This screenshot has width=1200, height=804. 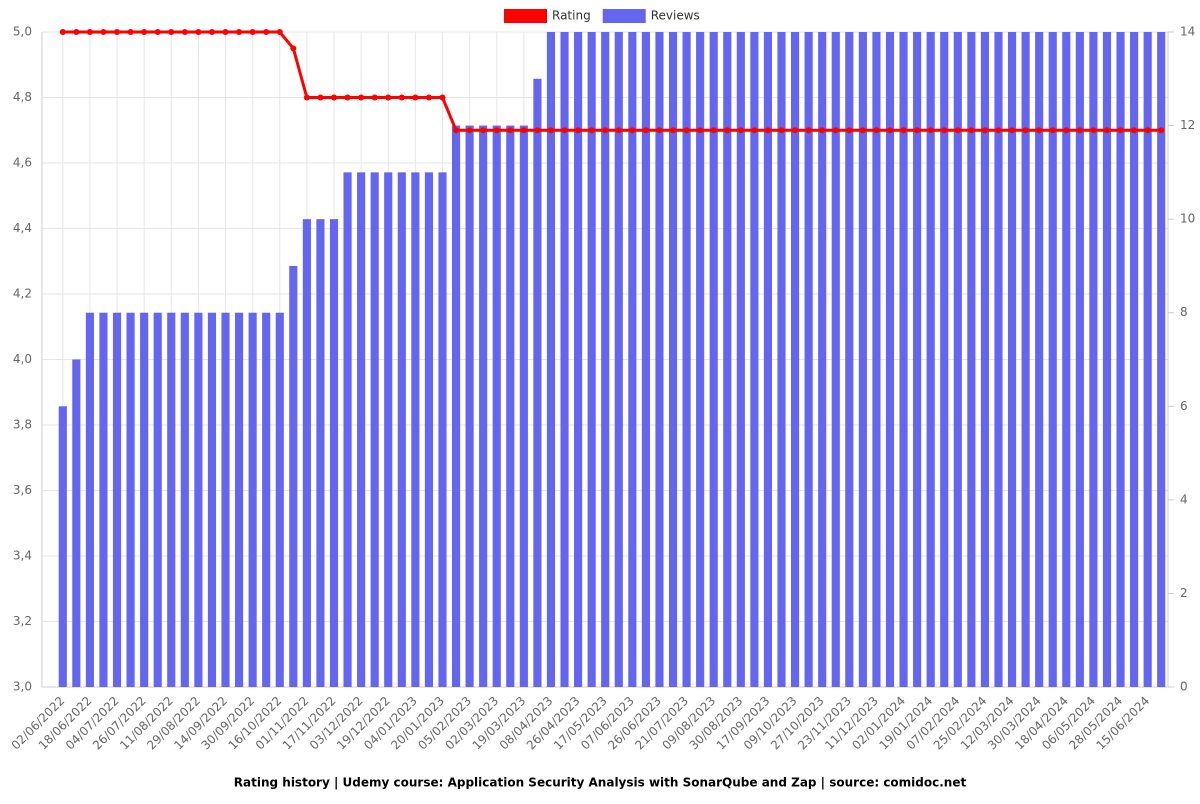 What do you see at coordinates (571, 16) in the screenshot?
I see `legend-label: Rating` at bounding box center [571, 16].